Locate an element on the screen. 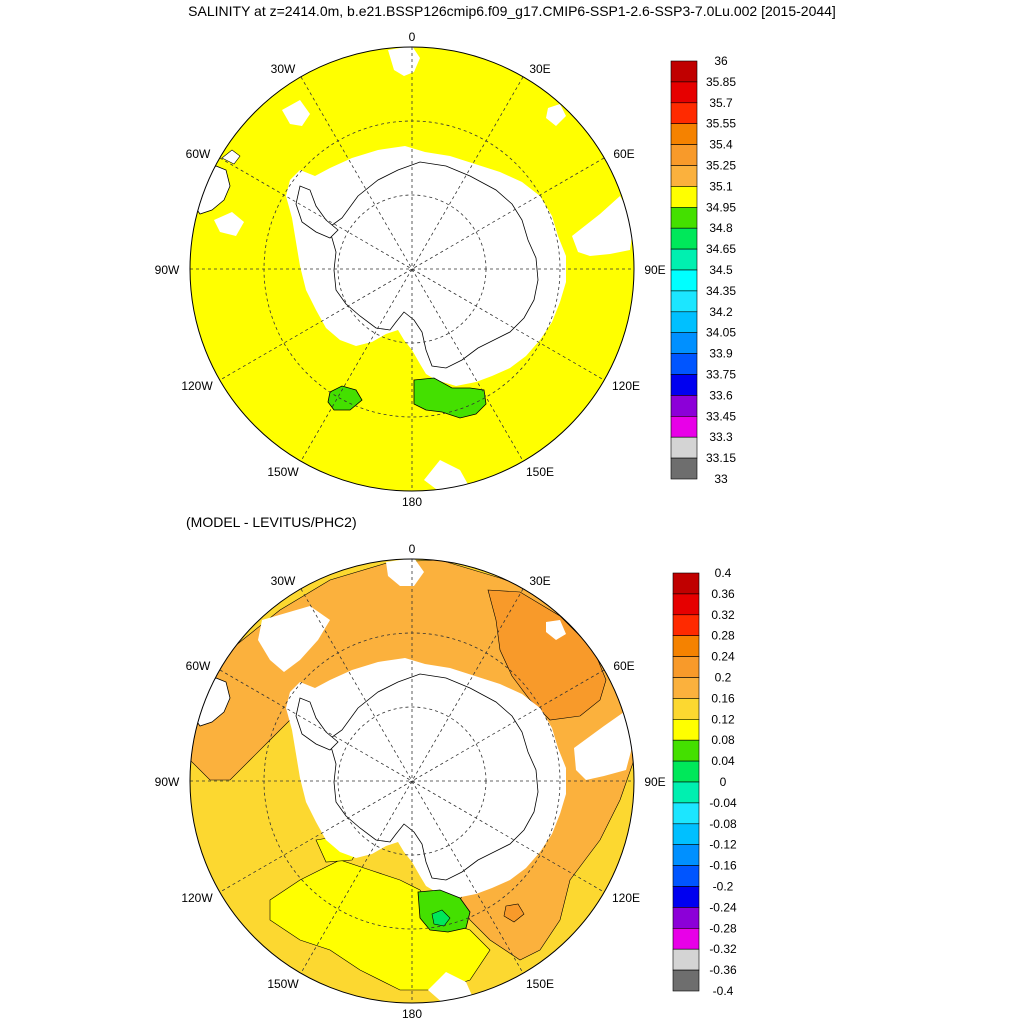 This screenshot has height=1024, width=1024. colorbar-label: 34.8 is located at coordinates (721, 228).